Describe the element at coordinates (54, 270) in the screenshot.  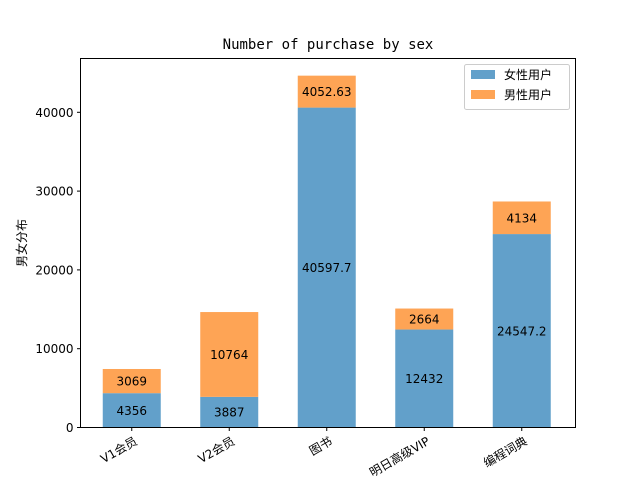
I see `y-tick-label-2: 20000` at that location.